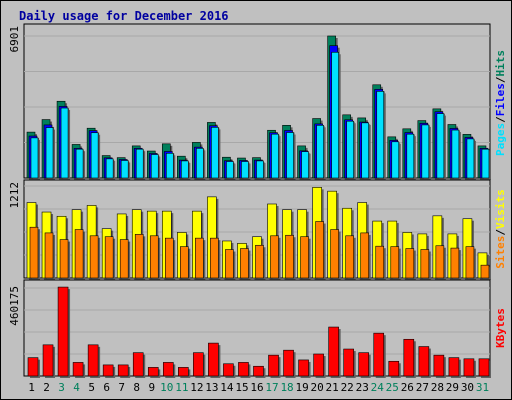 This screenshot has height=400, width=512. I want to click on x-tick-label: 3, so click(61, 387).